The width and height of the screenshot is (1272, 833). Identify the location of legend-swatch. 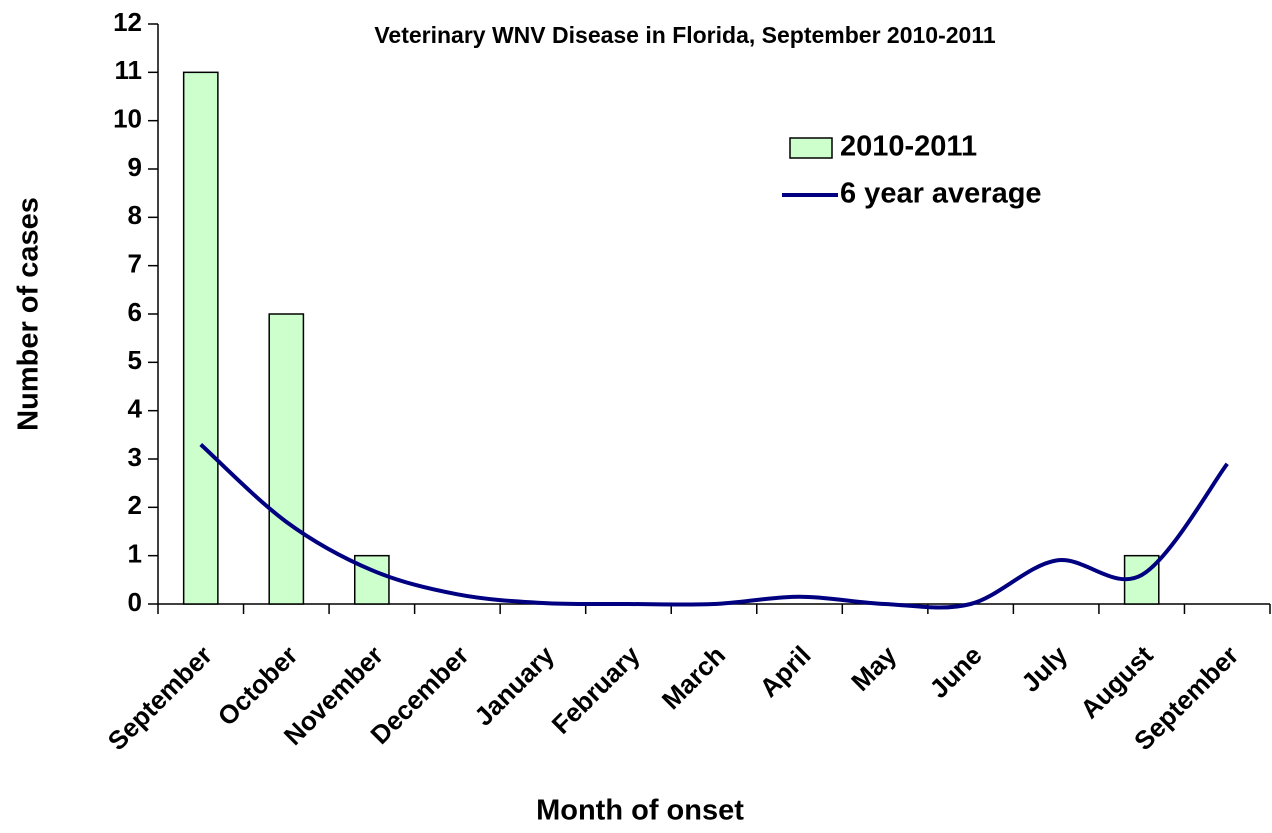
(811, 148).